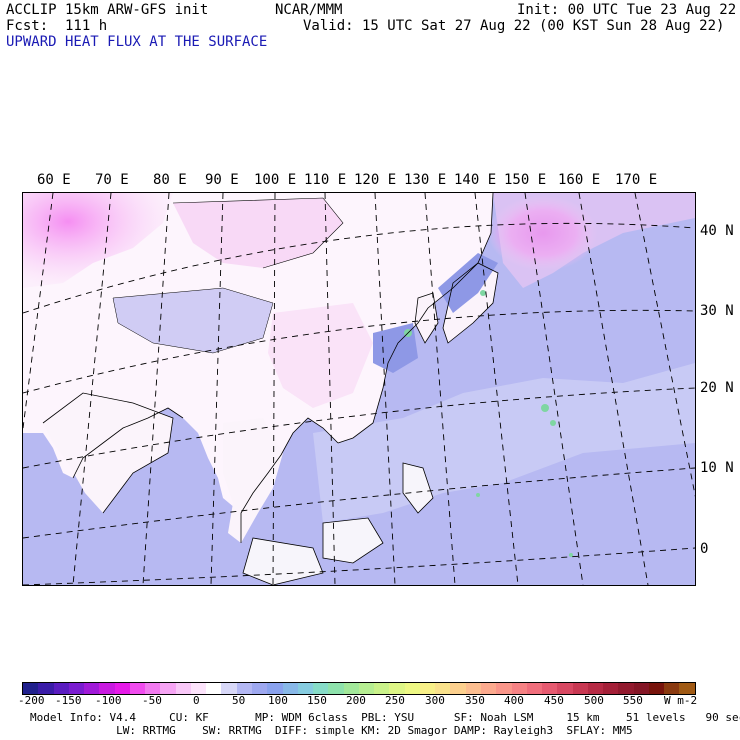 The width and height of the screenshot is (740, 740). Describe the element at coordinates (594, 700) in the screenshot. I see `cb-tick-500: 500` at that location.